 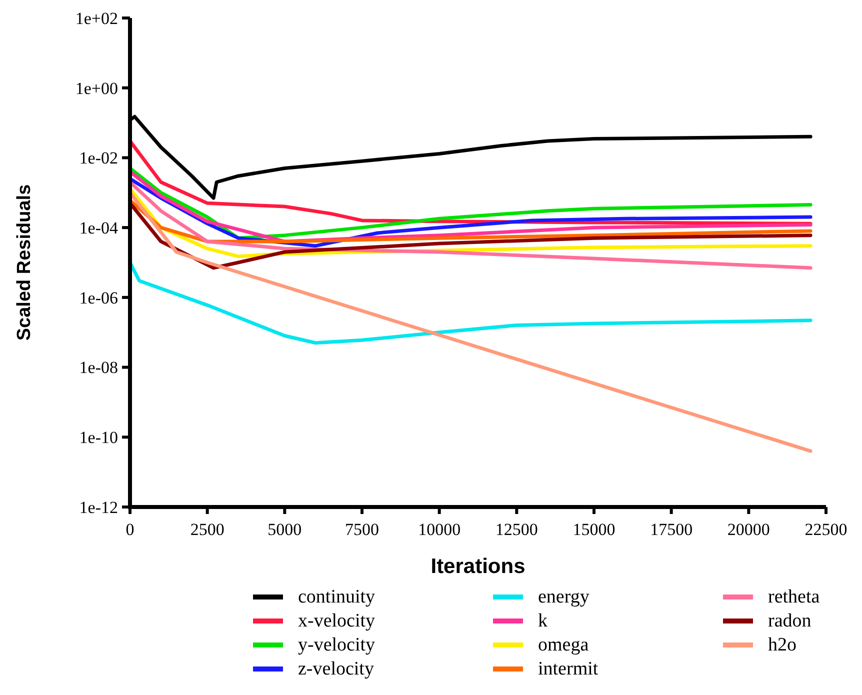 What do you see at coordinates (337, 621) in the screenshot?
I see `legend-label: x-velocity` at bounding box center [337, 621].